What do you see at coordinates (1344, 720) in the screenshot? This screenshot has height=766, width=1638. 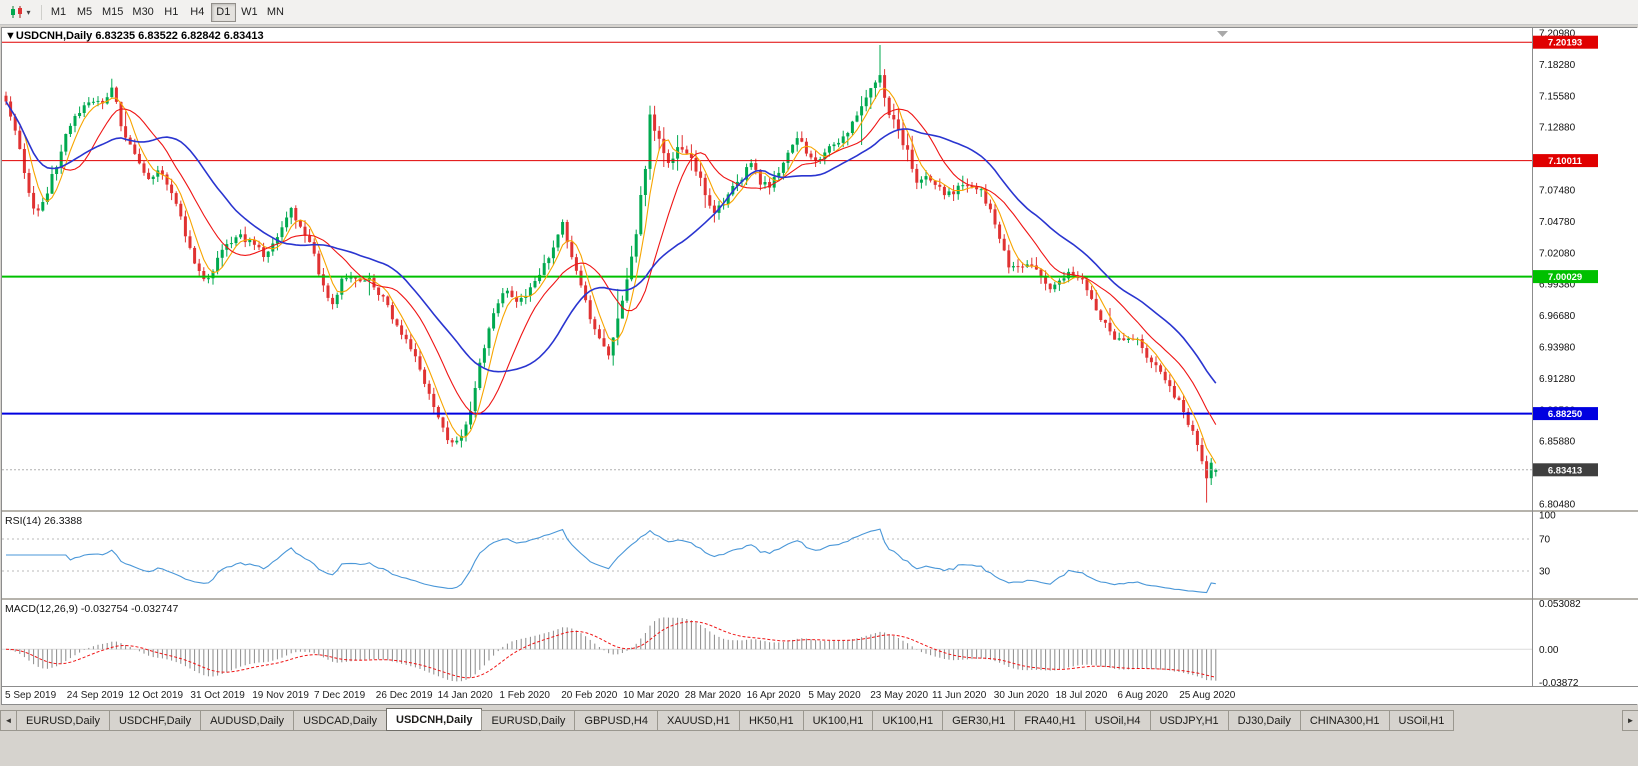 I see `tab-china300-h1: CHINA300,H1` at bounding box center [1344, 720].